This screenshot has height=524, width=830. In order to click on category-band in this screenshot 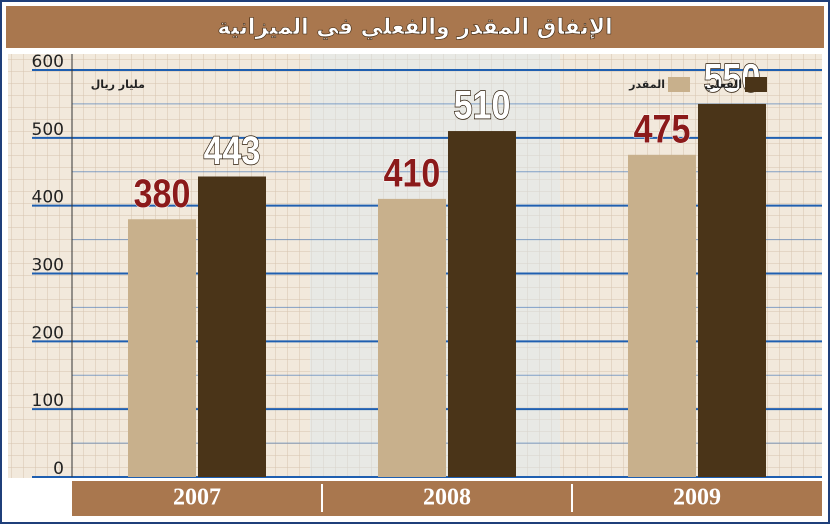, I will do `click(447, 498)`.